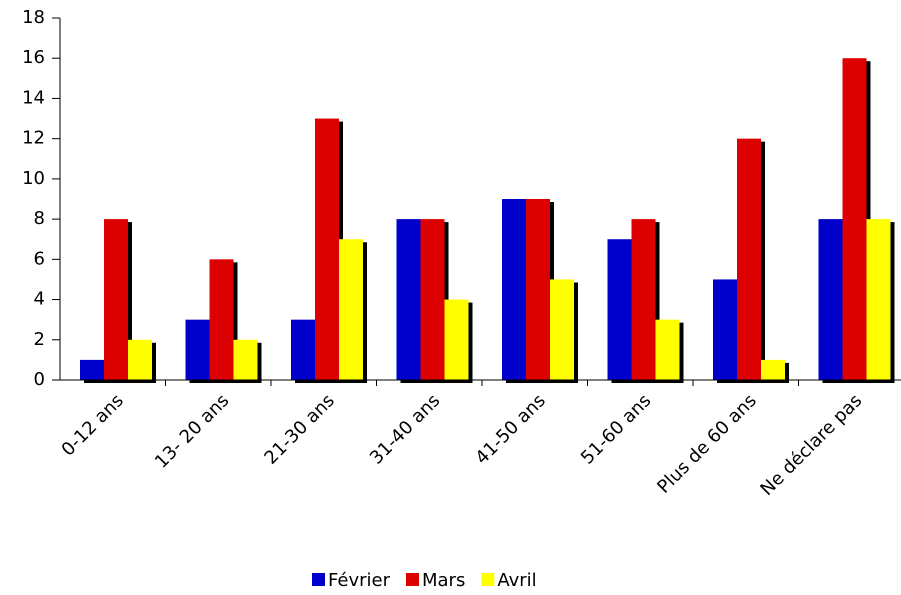  Describe the element at coordinates (33, 97) in the screenshot. I see `y-tick-label: 14` at that location.